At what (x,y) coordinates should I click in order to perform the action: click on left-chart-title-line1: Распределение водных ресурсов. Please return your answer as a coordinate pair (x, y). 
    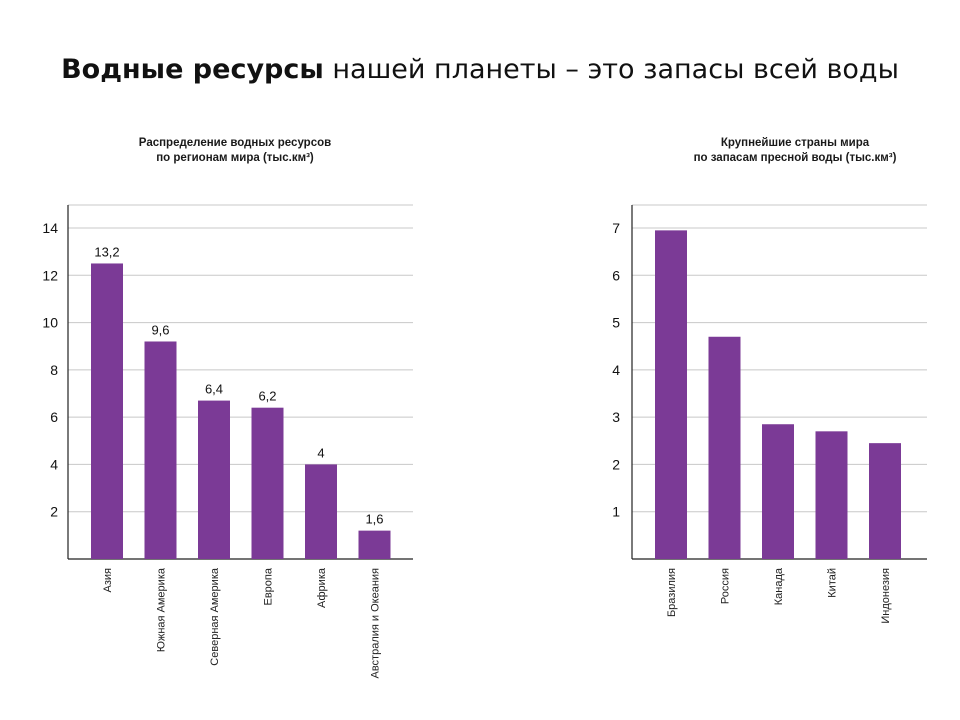
    Looking at the image, I should click on (235, 143).